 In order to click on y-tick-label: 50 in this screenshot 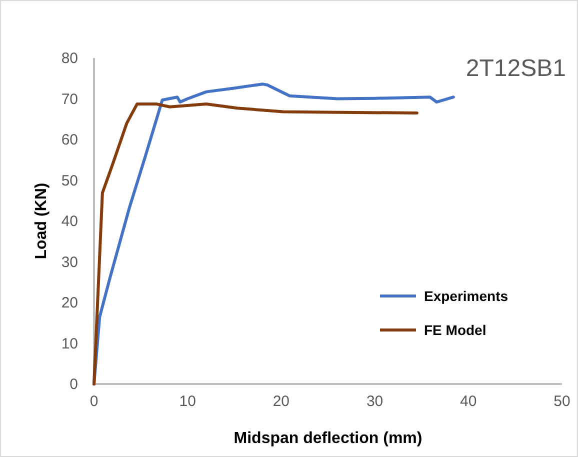, I will do `click(69, 181)`.